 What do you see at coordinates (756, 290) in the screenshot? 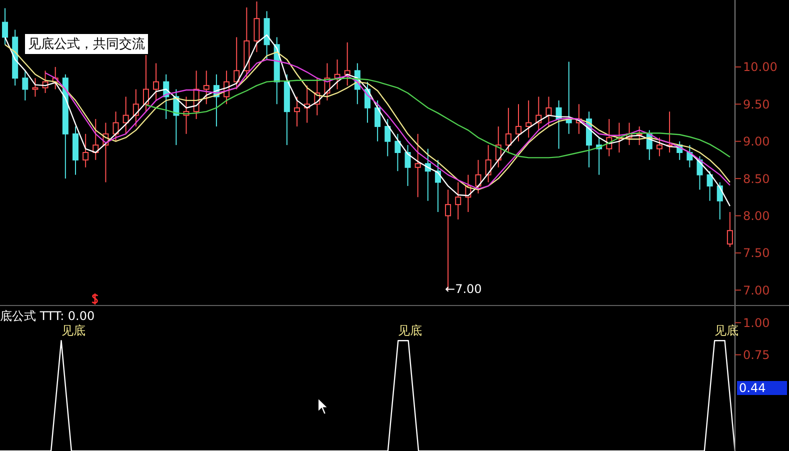
I see `y-tick-label: 7.00` at bounding box center [756, 290].